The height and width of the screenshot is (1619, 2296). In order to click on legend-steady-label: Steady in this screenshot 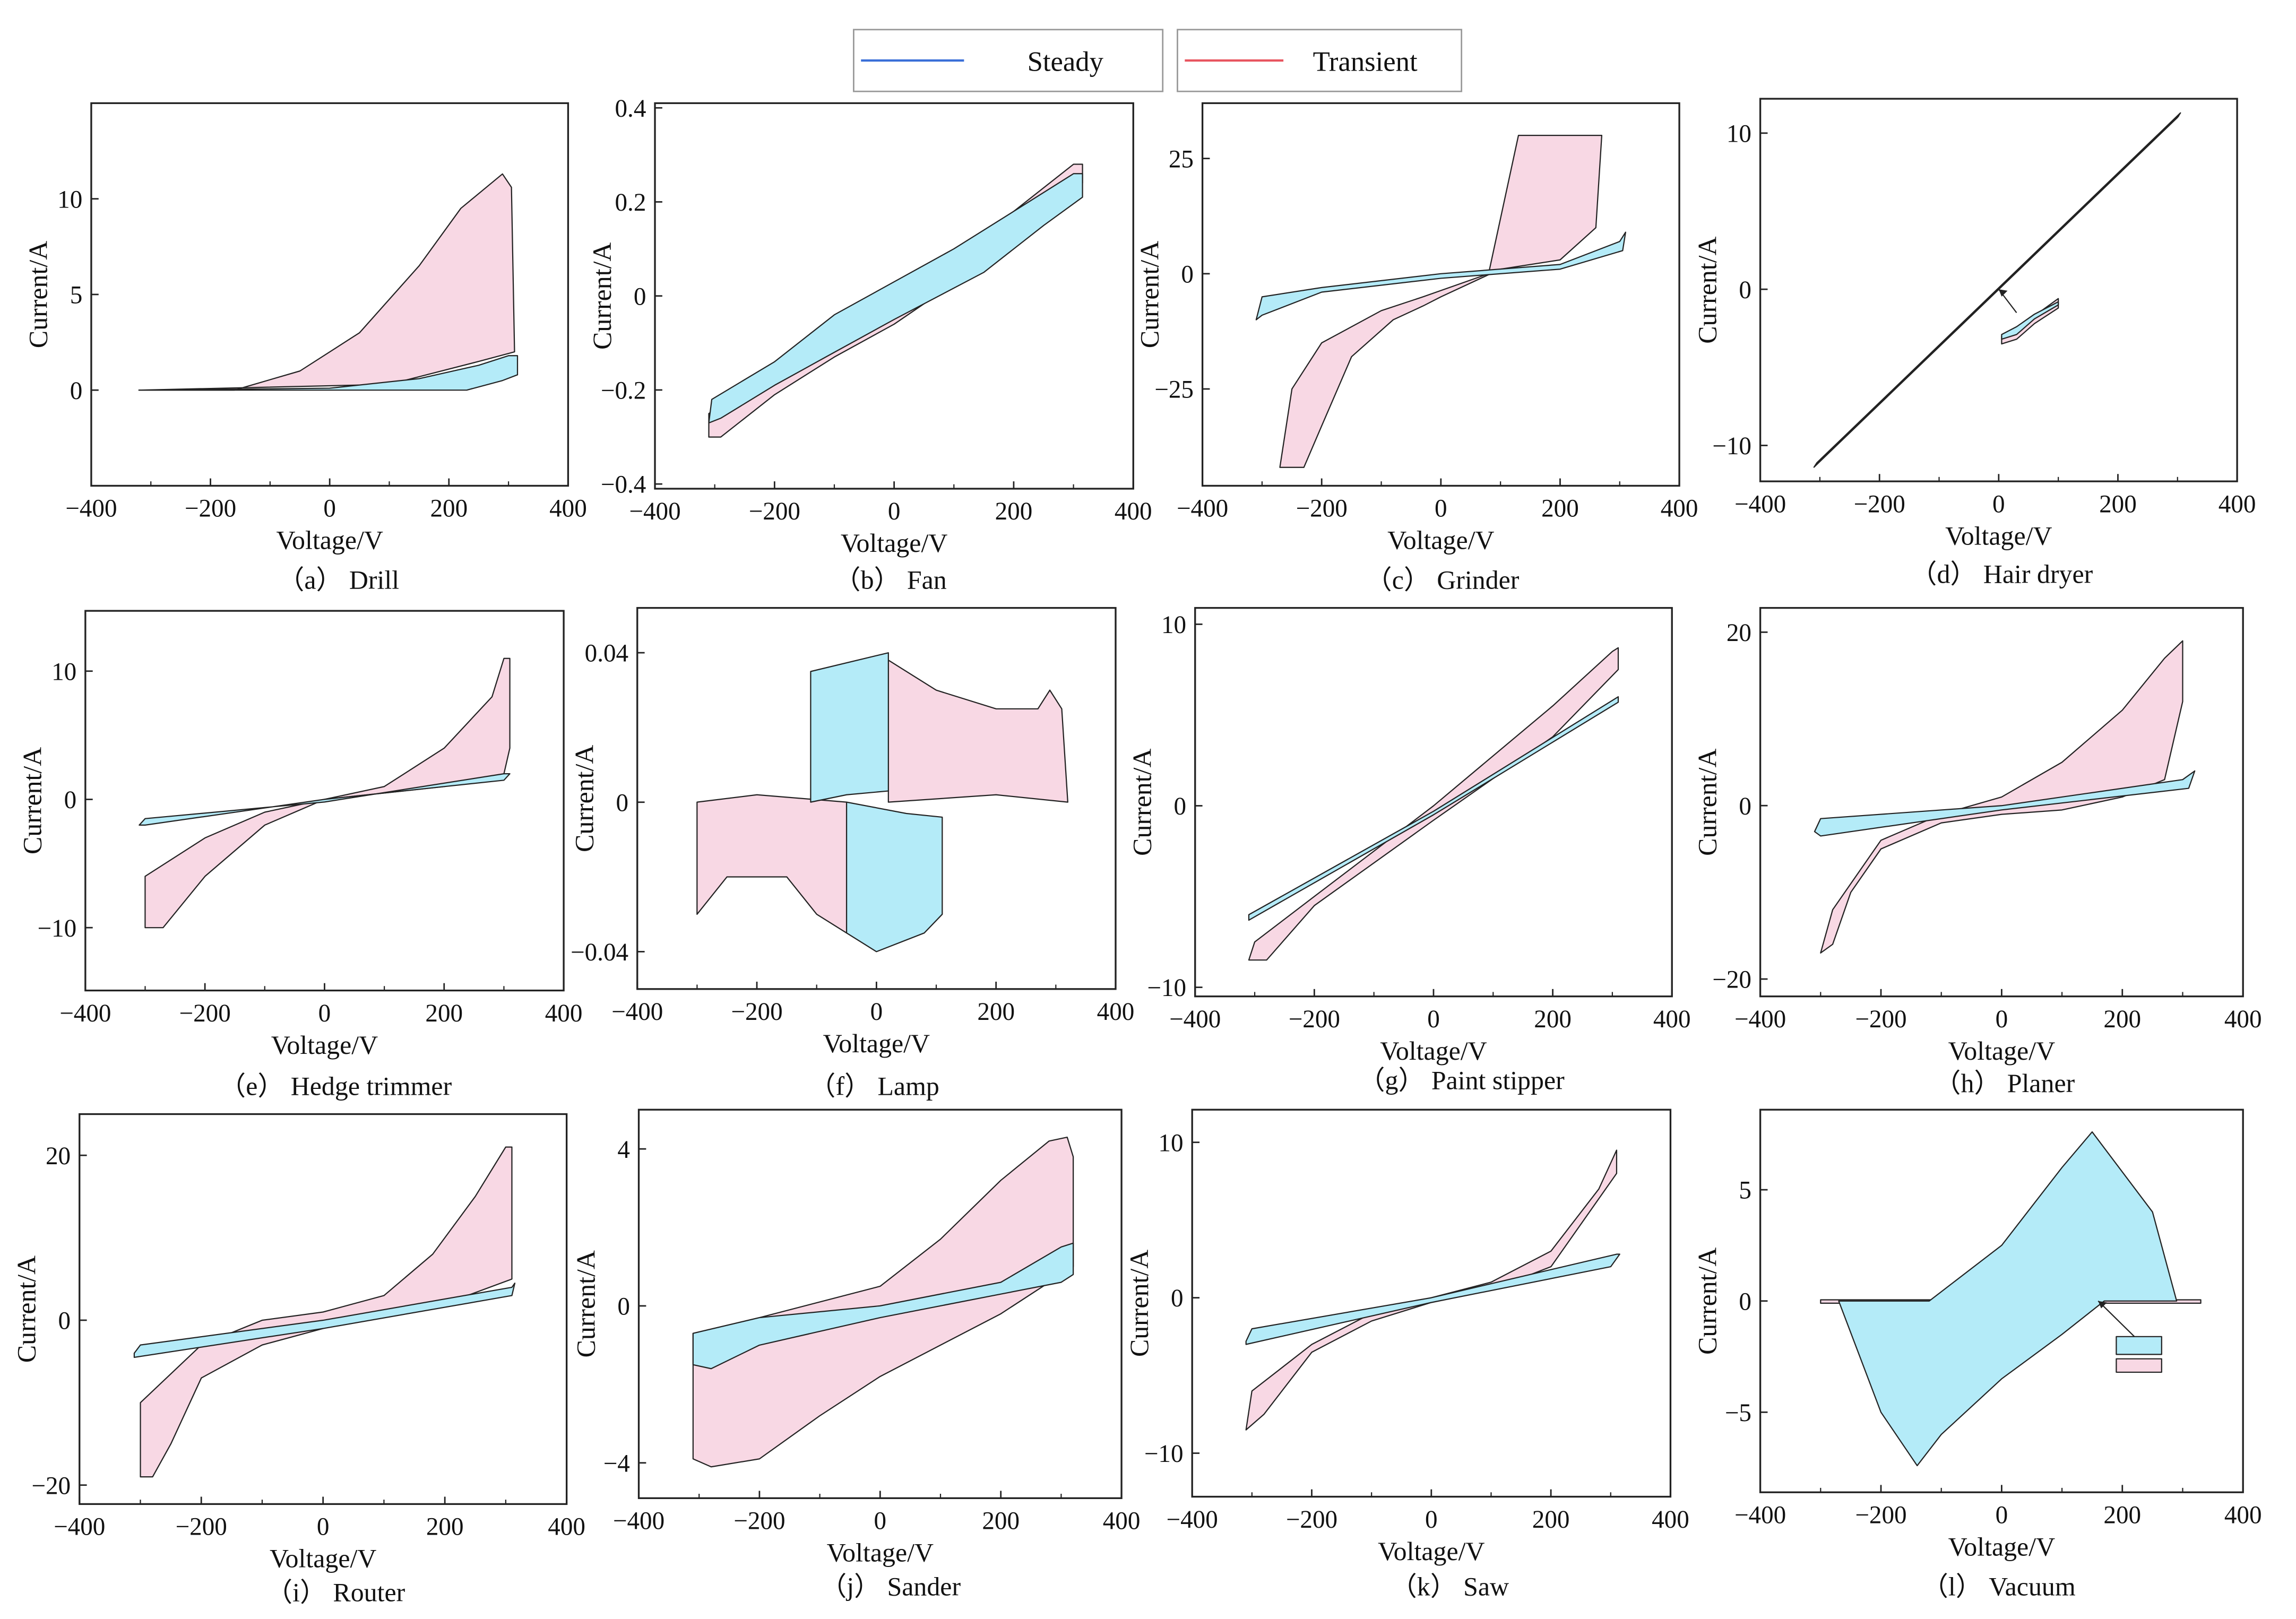, I will do `click(1066, 61)`.